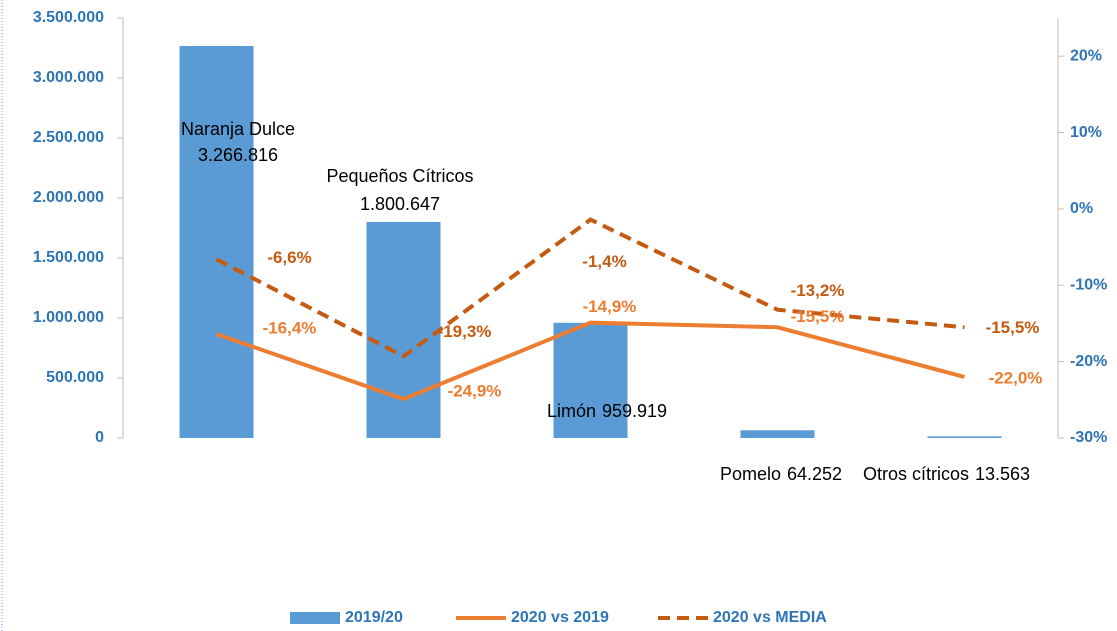  Describe the element at coordinates (560, 617) in the screenshot. I see `legend-label: 2020 vs 2019` at that location.